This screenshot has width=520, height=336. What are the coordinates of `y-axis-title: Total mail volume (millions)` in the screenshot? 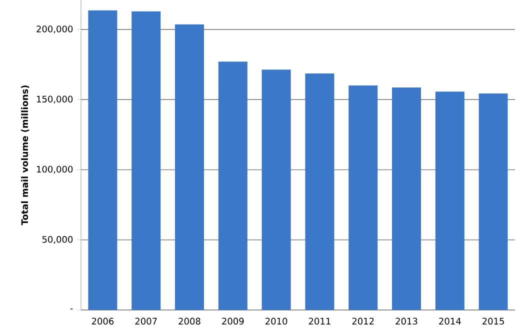 It's located at (25, 155).